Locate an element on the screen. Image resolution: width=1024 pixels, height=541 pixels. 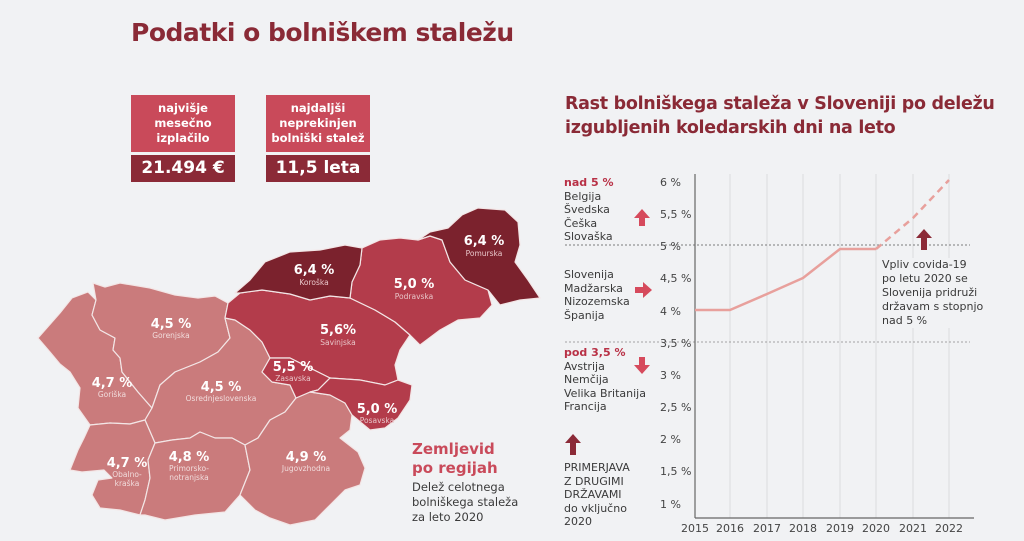
series-line-actual is located at coordinates (785, 279).